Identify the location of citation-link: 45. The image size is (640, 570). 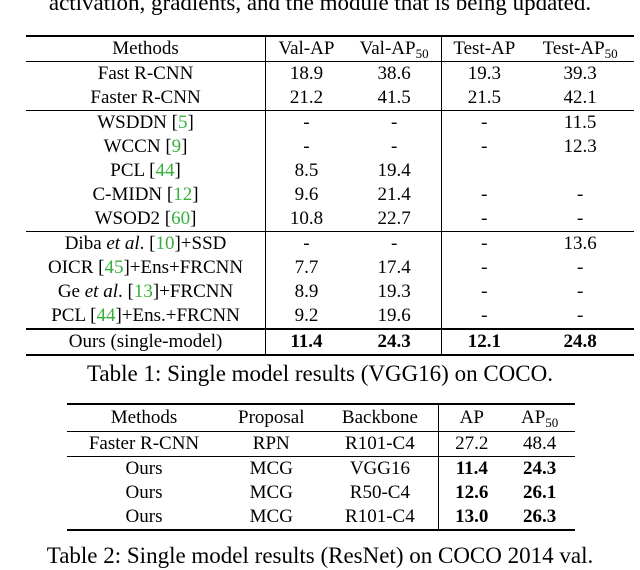
(114, 267).